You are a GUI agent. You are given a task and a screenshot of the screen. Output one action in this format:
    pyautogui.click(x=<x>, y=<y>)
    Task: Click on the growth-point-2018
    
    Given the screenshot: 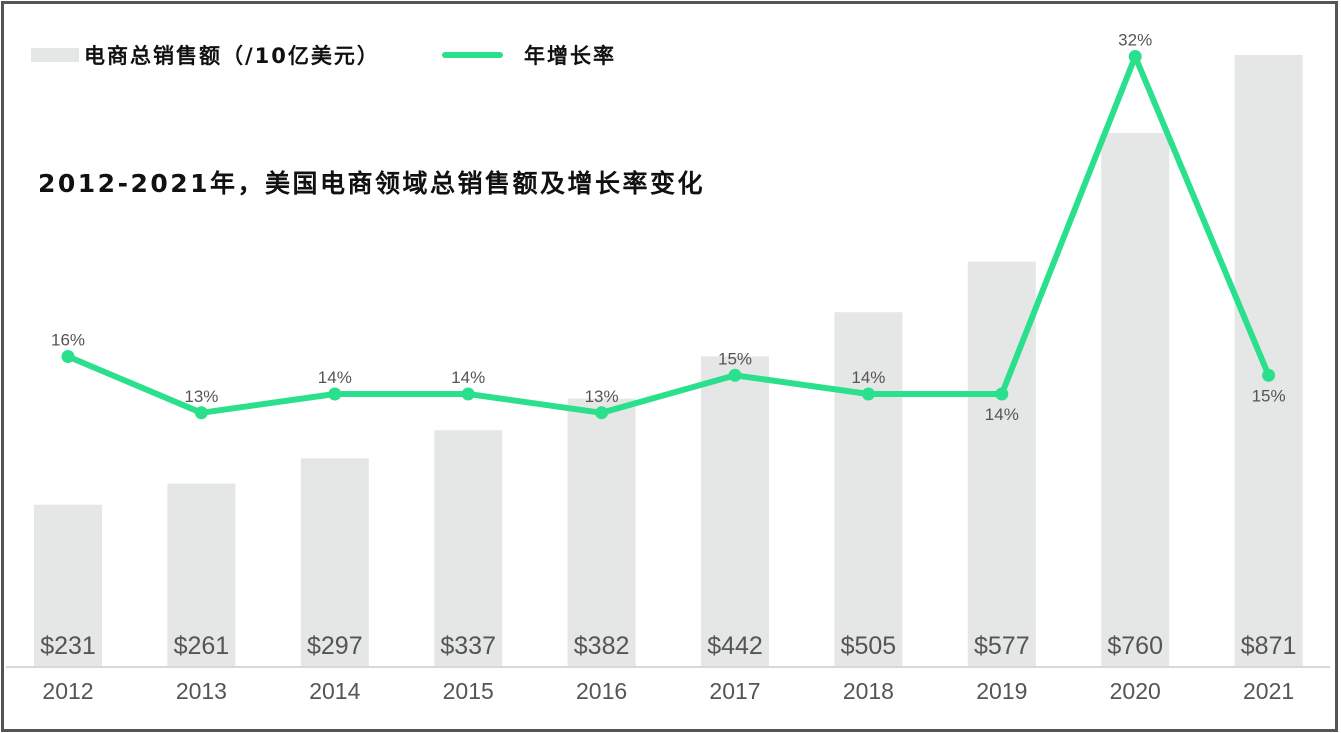 What is the action you would take?
    pyautogui.click(x=868, y=394)
    